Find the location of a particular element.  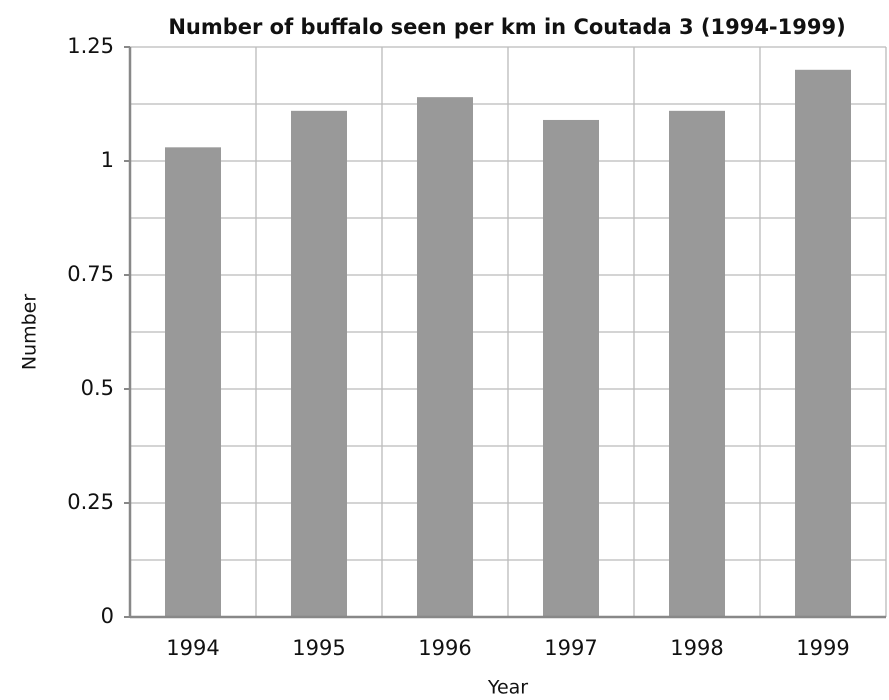

x-axis-label: Year is located at coordinates (507, 688).